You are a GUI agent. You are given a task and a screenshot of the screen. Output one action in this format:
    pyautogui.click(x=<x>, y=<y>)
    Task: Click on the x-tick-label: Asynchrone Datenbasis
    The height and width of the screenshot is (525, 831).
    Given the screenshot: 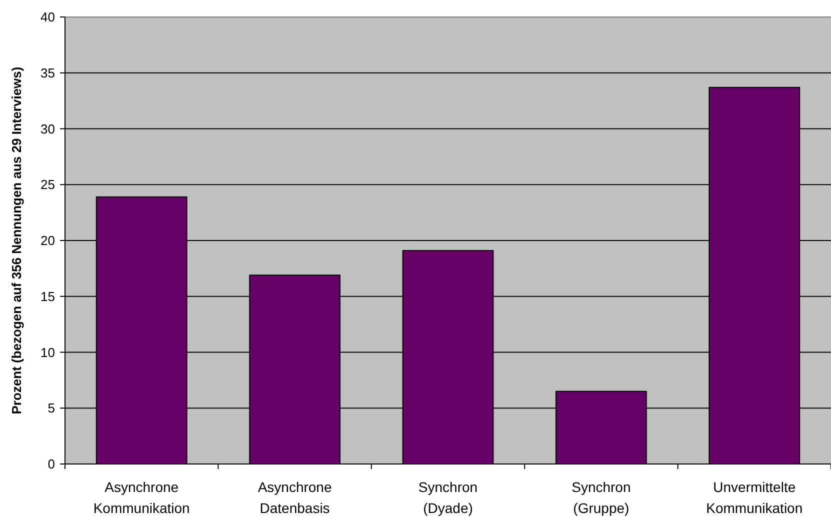 What is the action you would take?
    pyautogui.click(x=295, y=497)
    